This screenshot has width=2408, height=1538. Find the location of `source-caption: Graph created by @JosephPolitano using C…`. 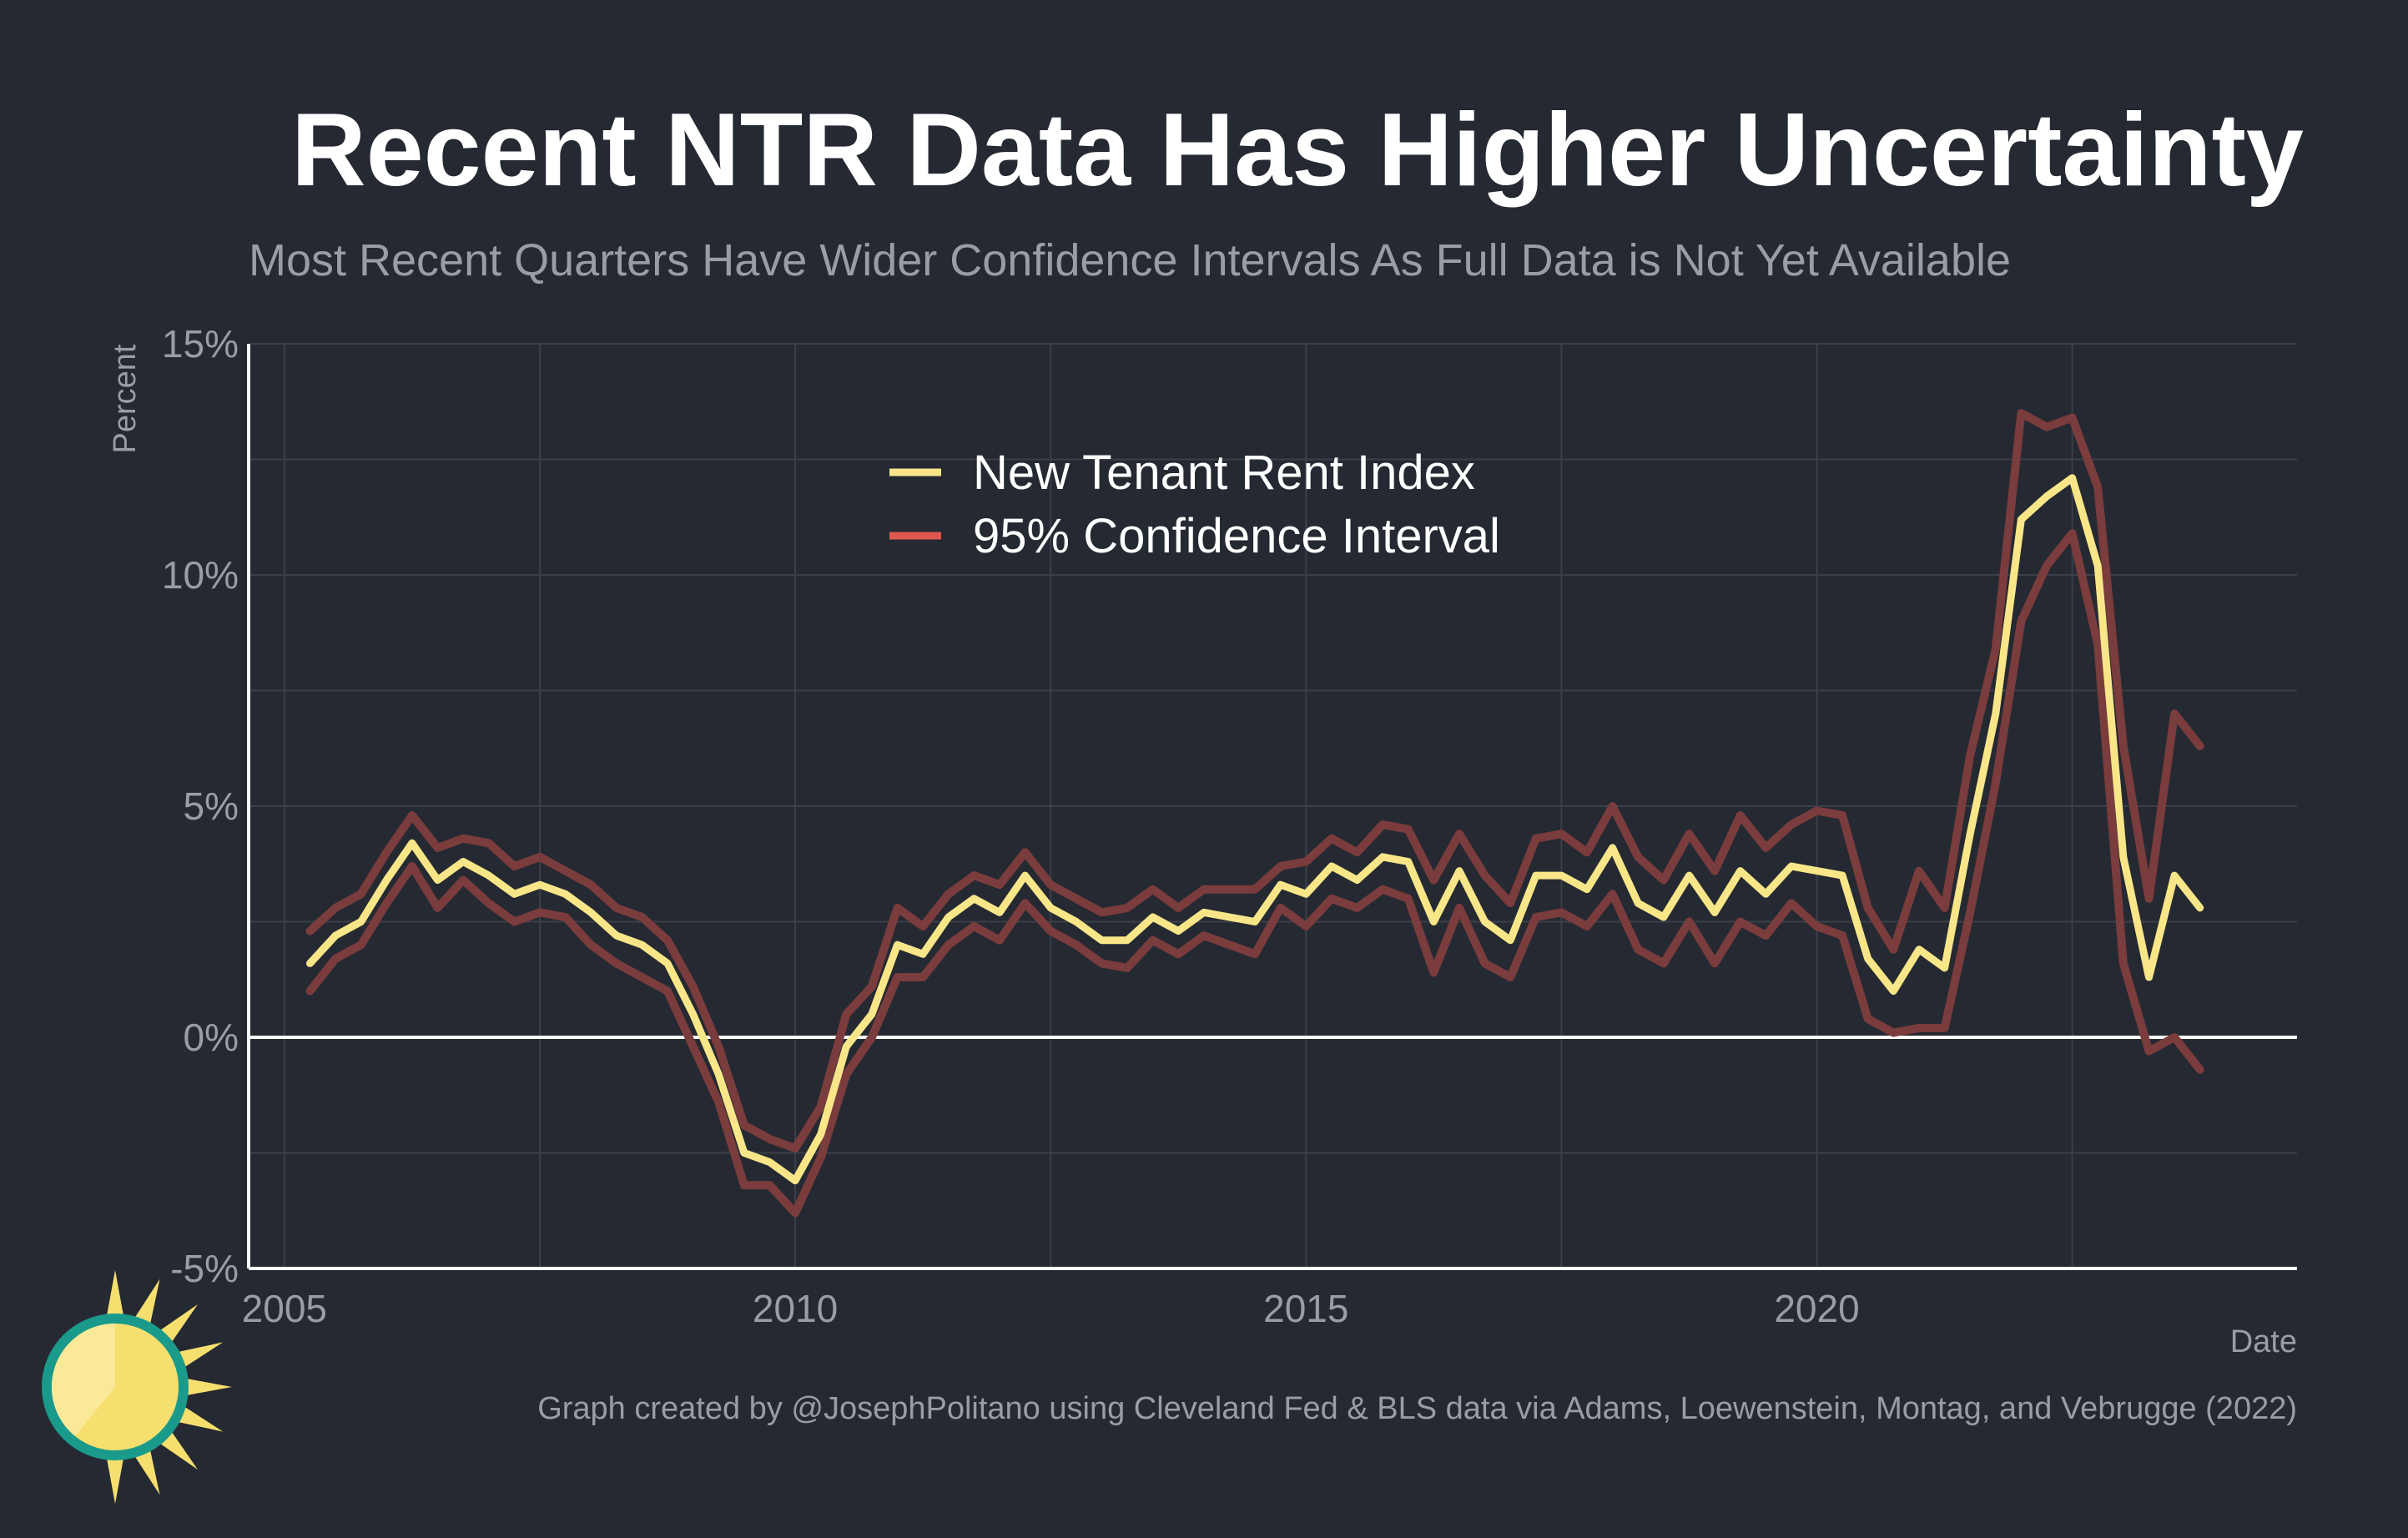

source-caption: Graph created by @JosephPolitano using C… is located at coordinates (1417, 1408).